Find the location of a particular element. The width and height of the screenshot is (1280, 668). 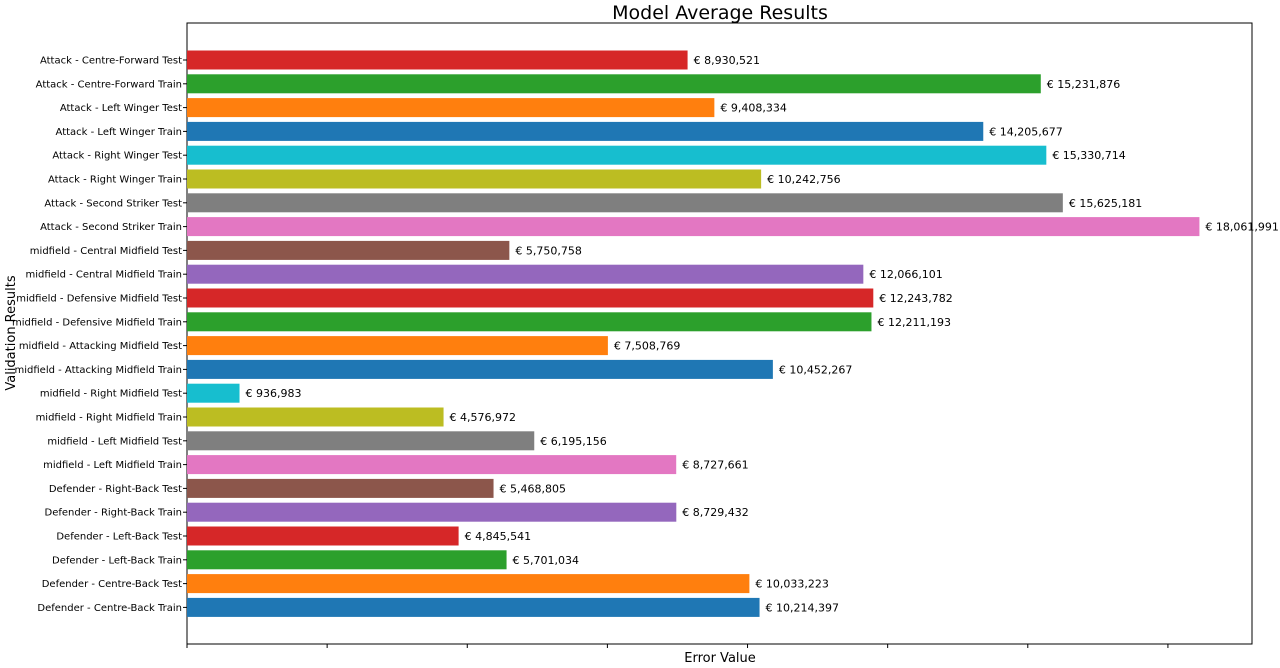

data-label: € 10,214,397 is located at coordinates (802, 607).